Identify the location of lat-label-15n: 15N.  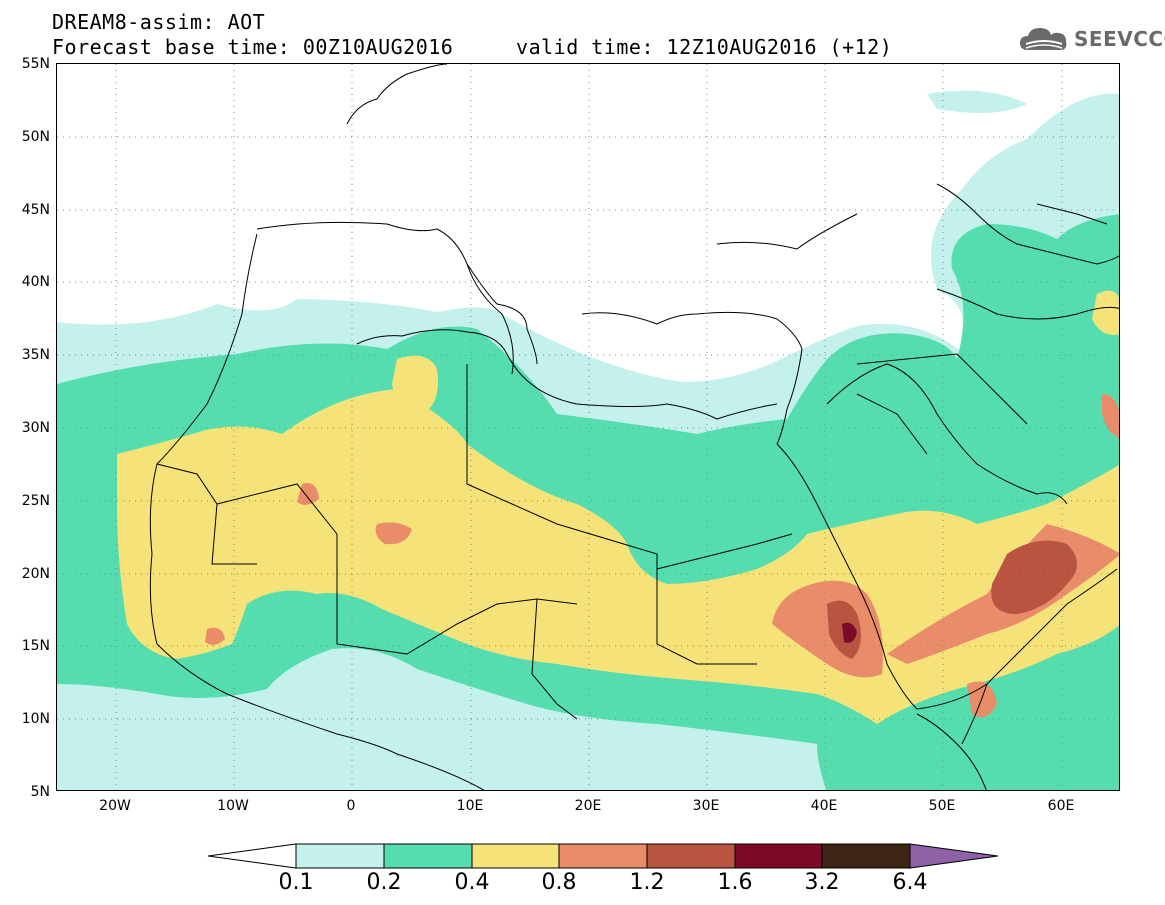
(35, 646).